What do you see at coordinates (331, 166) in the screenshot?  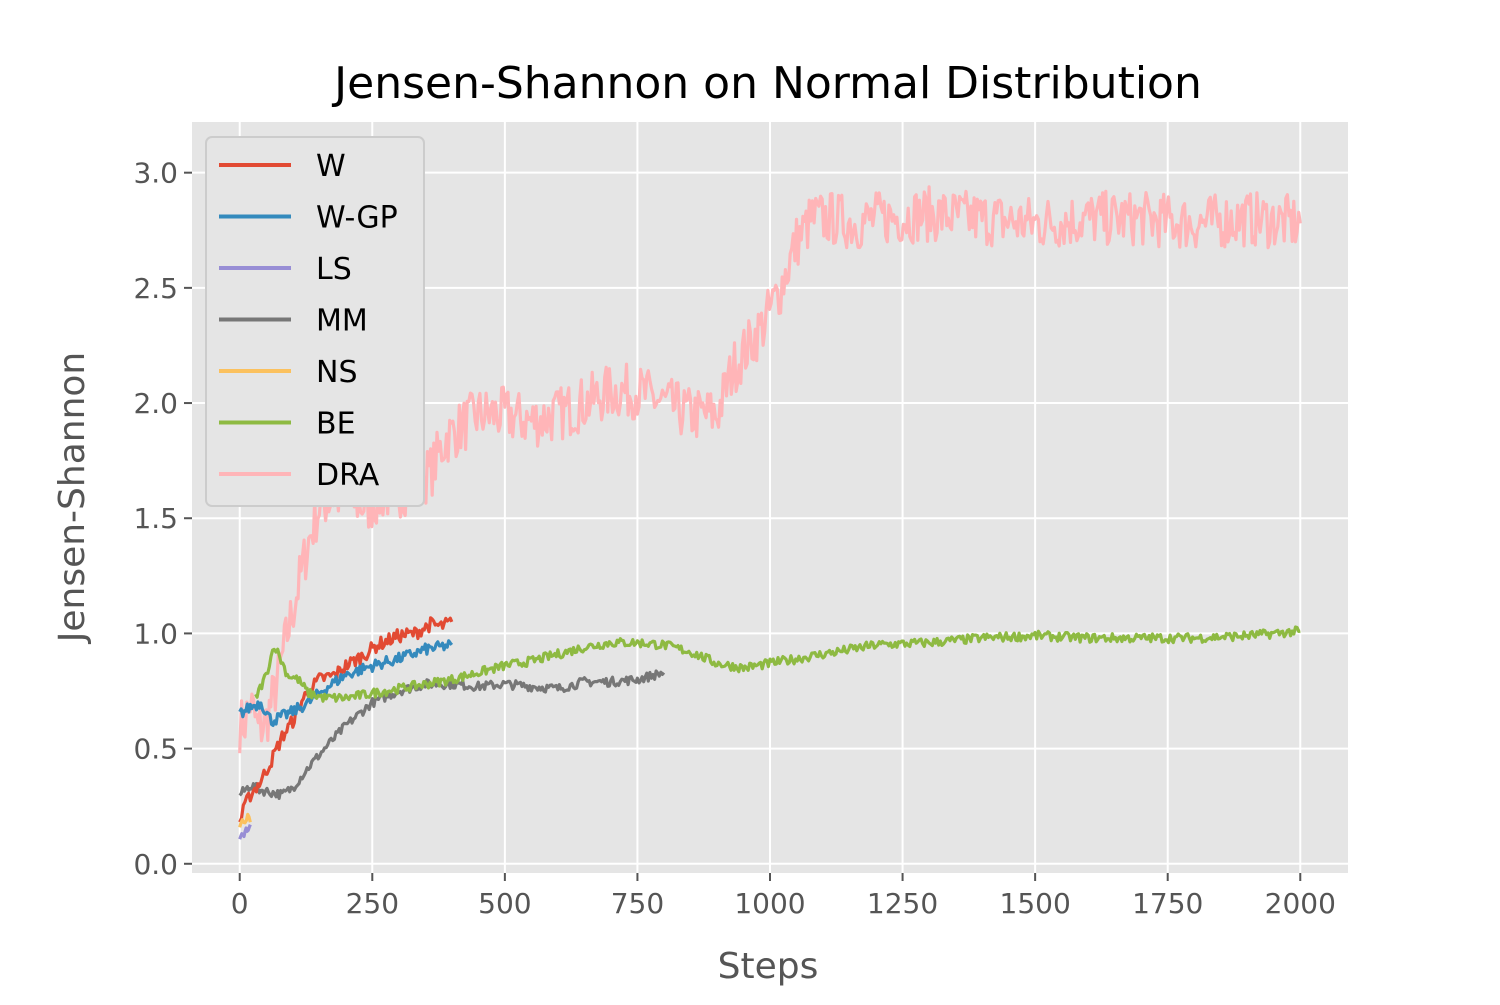 I see `legend-label-w: W` at bounding box center [331, 166].